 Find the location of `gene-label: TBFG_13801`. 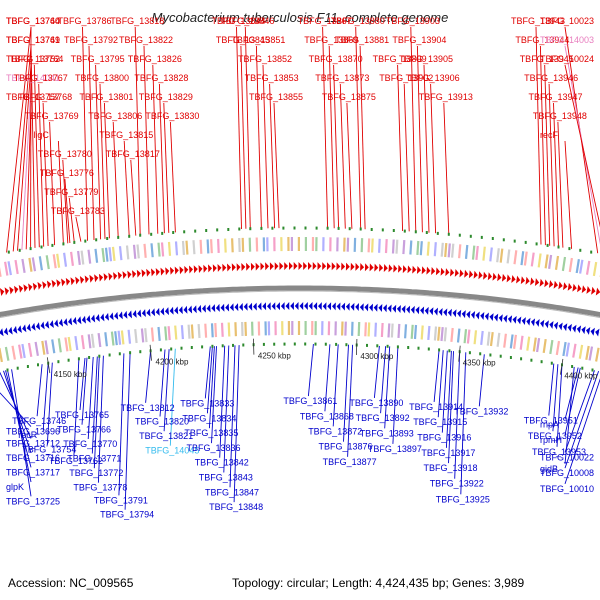

gene-label: TBFG_13801 is located at coordinates (106, 97).